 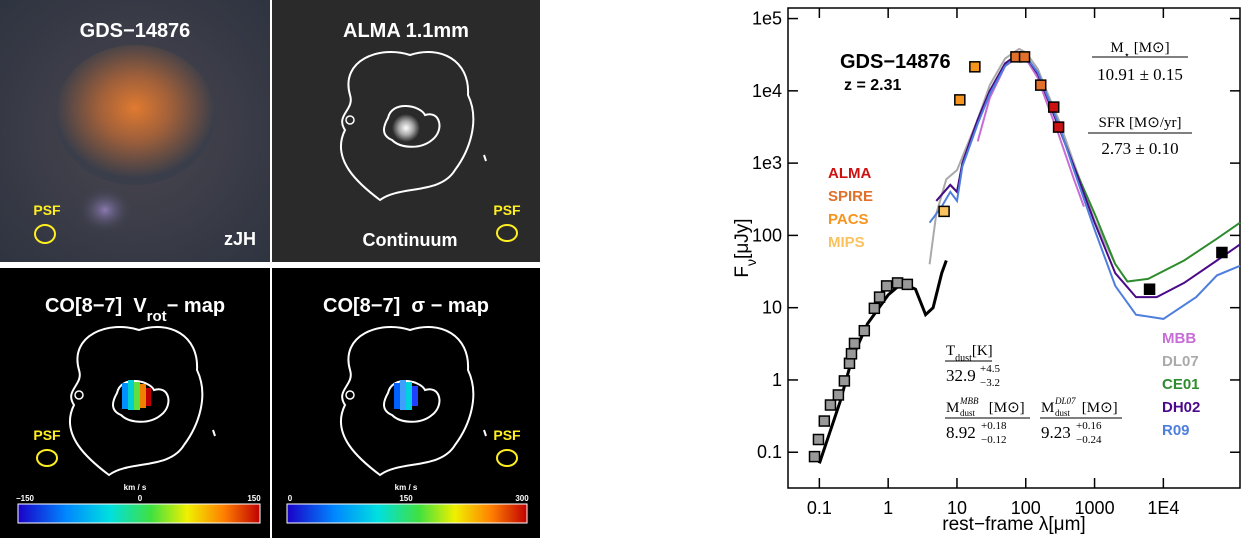 I want to click on mstar-label: M⋆ [M⊙], so click(x=1139, y=50).